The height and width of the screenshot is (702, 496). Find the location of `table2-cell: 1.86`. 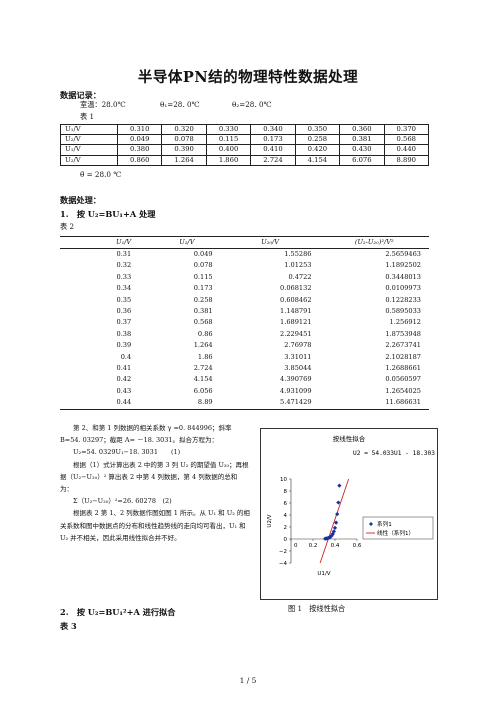

table2-cell: 1.86 is located at coordinates (205, 356).